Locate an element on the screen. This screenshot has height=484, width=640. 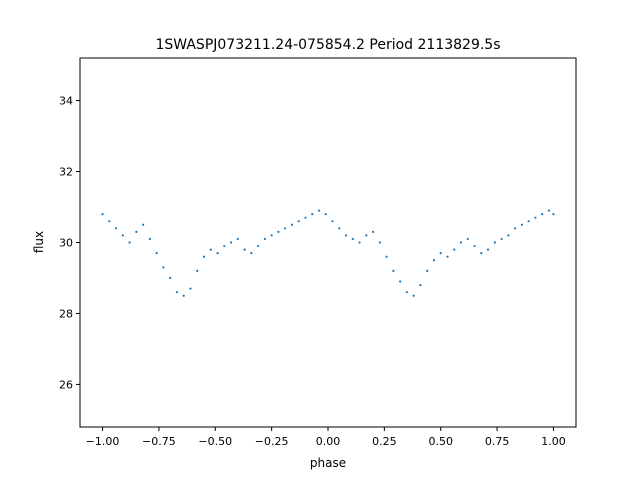
x-tick-label: 1.00 is located at coordinates (553, 441).